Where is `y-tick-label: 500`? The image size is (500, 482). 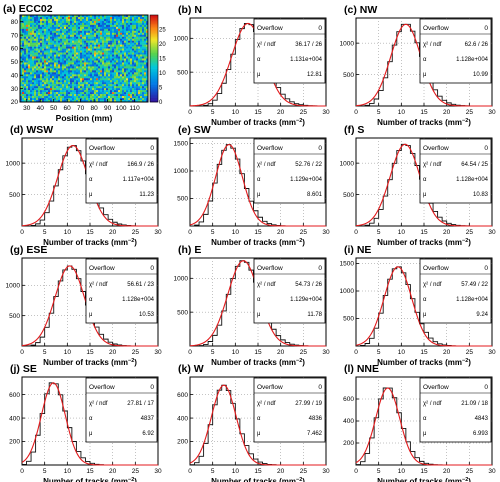
y-tick-label: 500 is located at coordinates (14, 195).